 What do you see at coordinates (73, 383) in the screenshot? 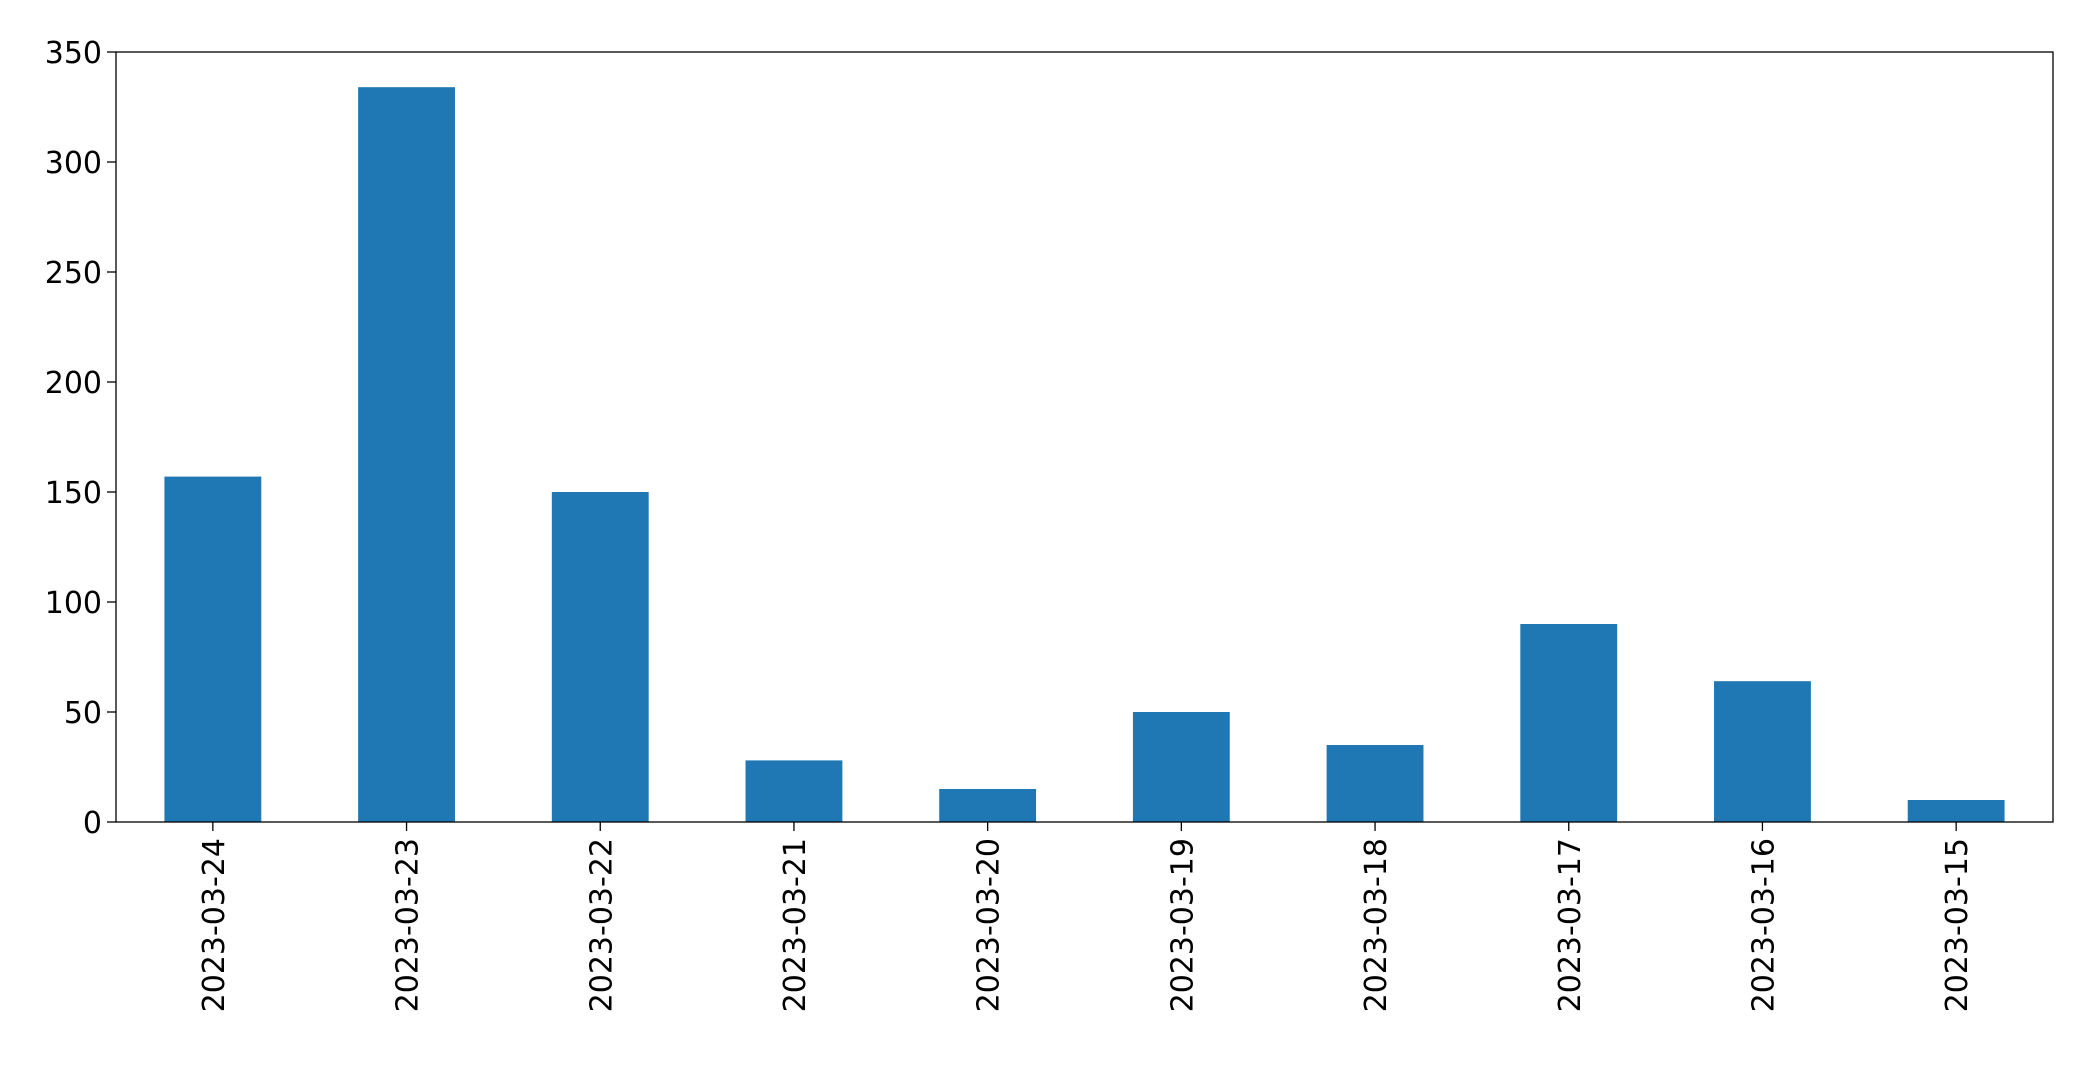
I see `y-tick-label: 200` at bounding box center [73, 383].